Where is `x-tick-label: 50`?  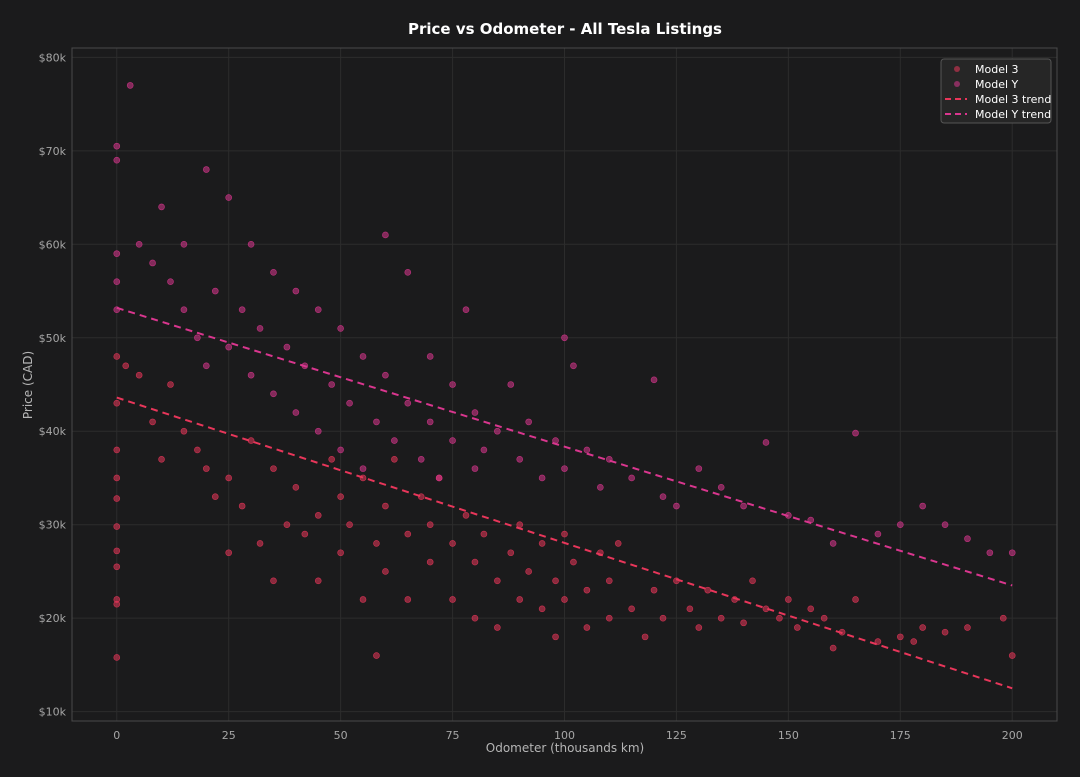 x-tick-label: 50 is located at coordinates (341, 735).